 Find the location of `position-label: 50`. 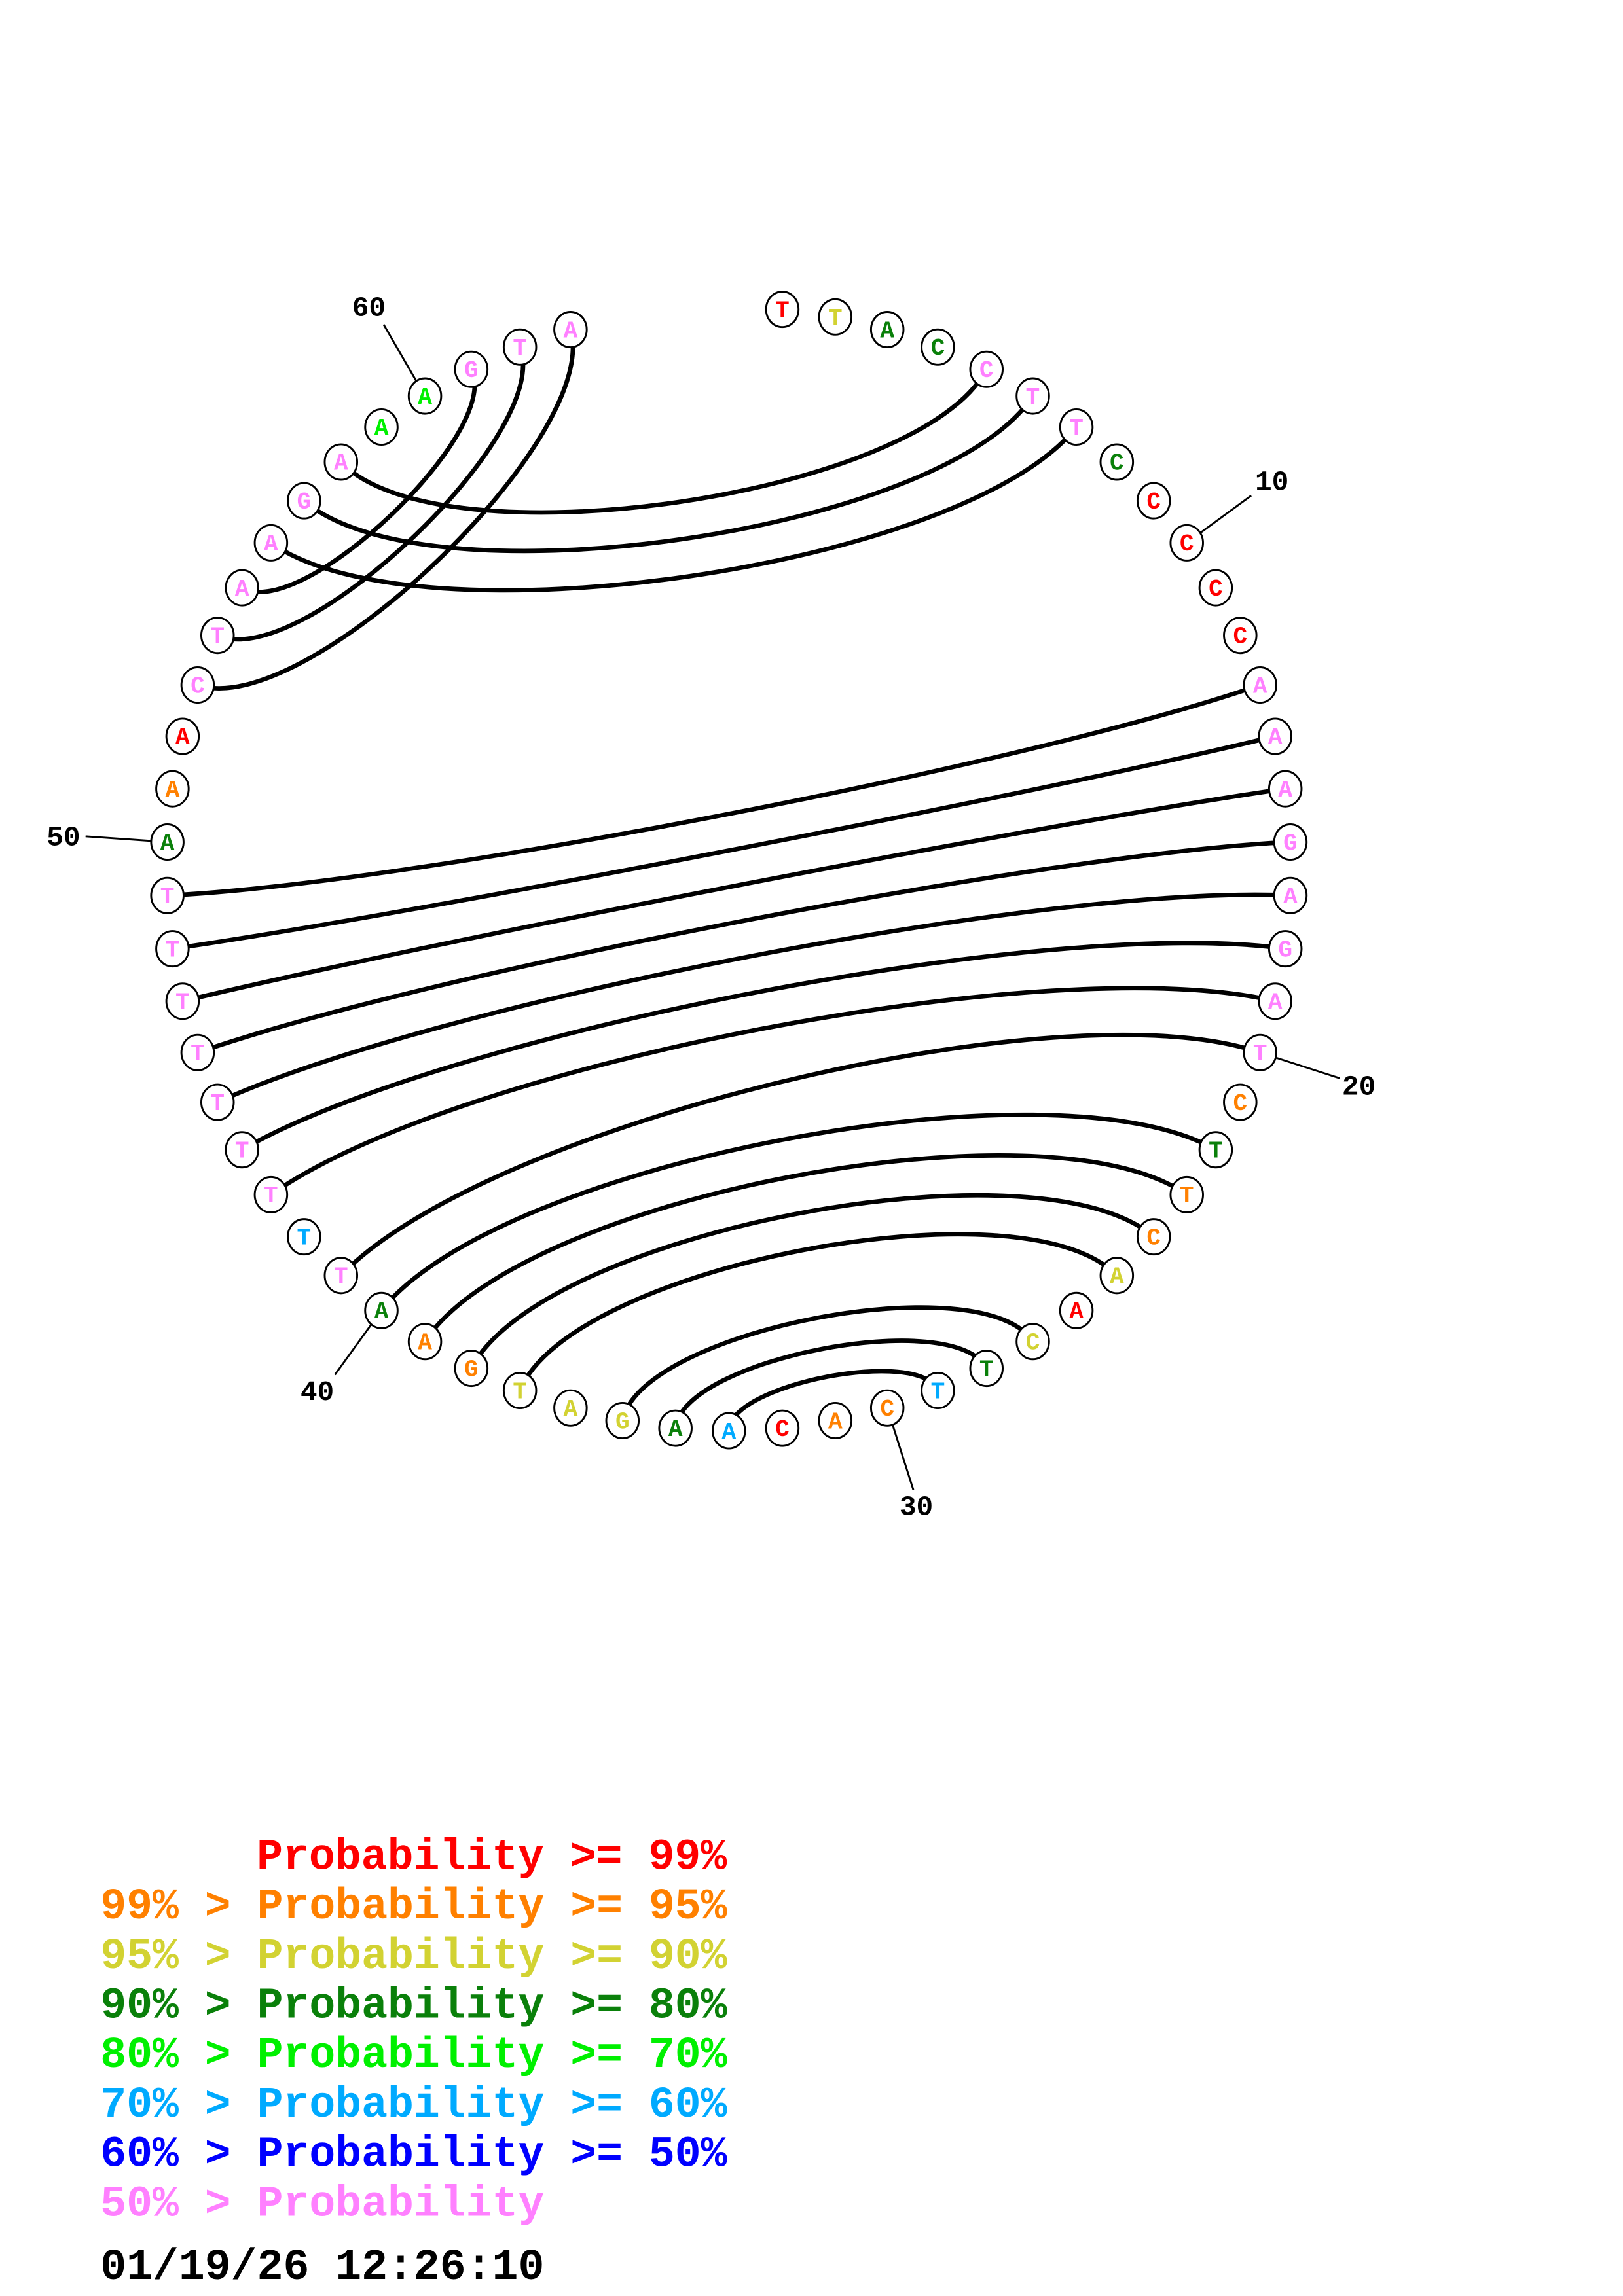

position-label: 50 is located at coordinates (63, 838).